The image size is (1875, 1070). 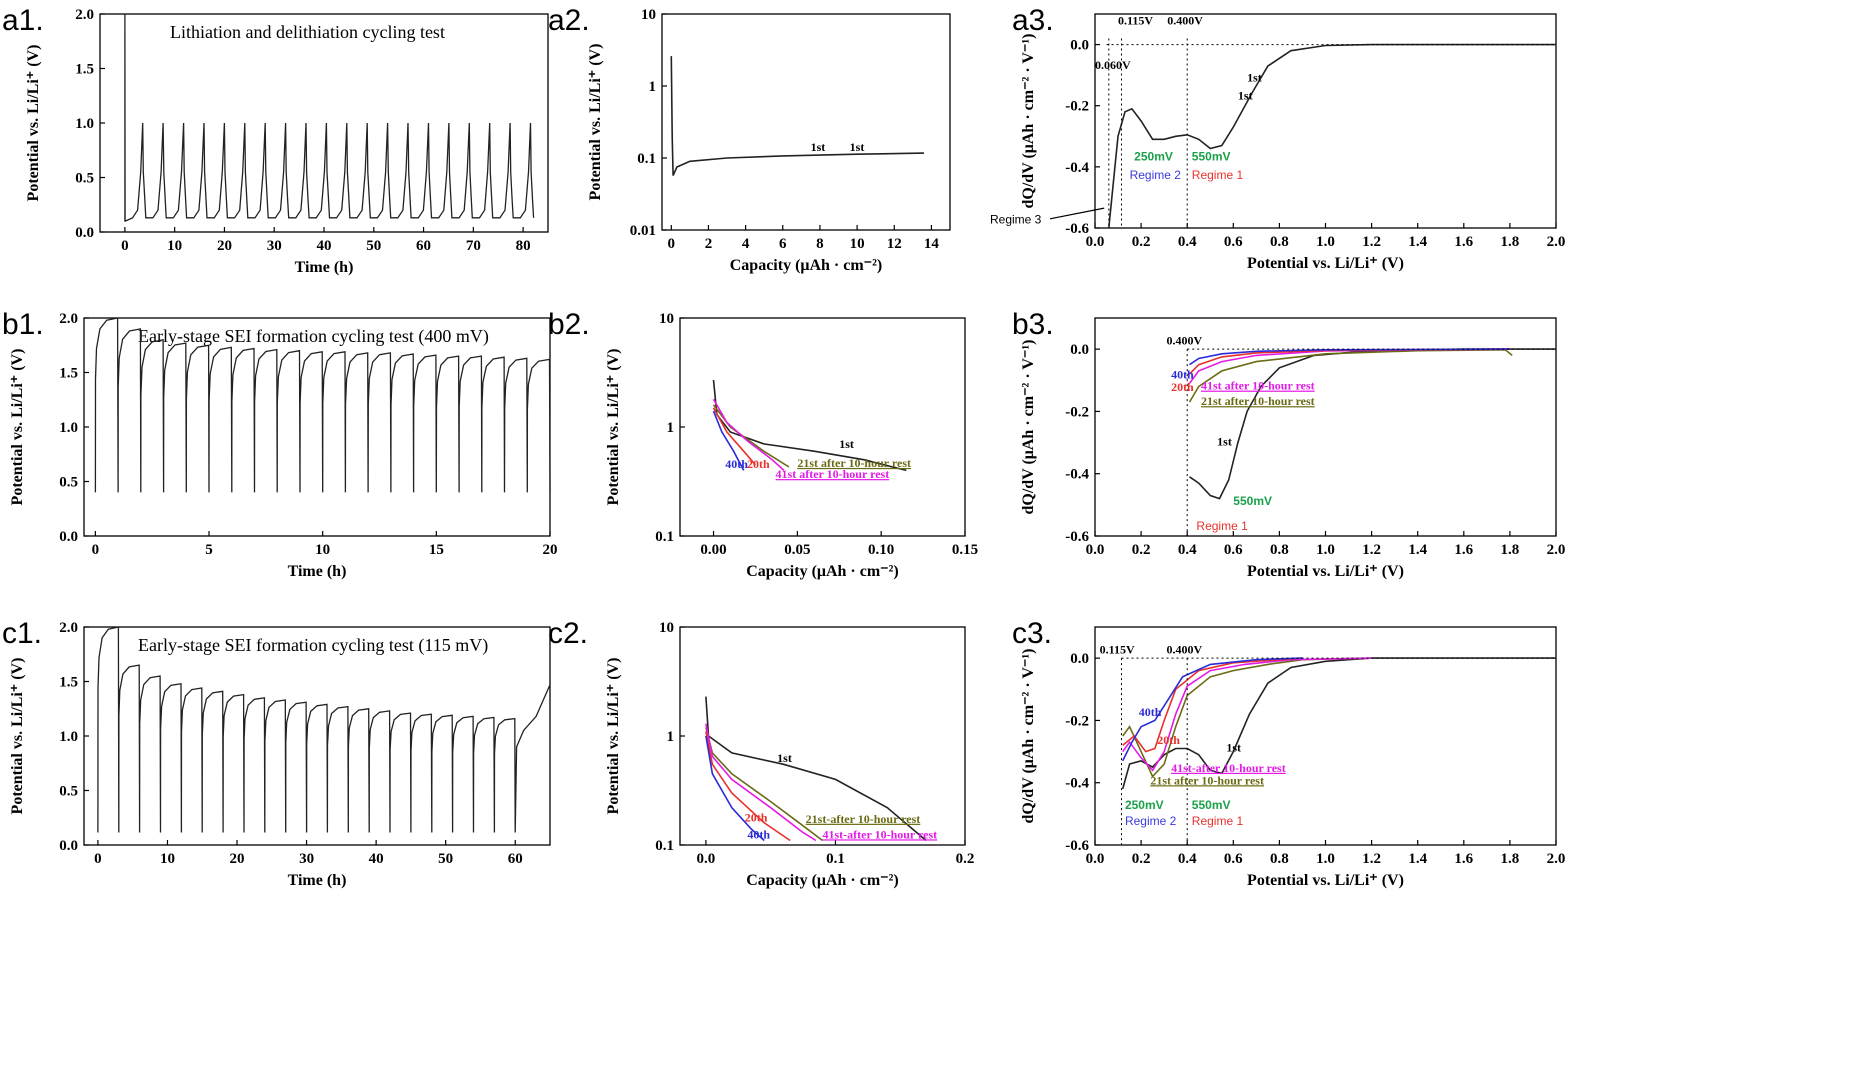 What do you see at coordinates (1168, 740) in the screenshot?
I see `c3-annotation: 20th` at bounding box center [1168, 740].